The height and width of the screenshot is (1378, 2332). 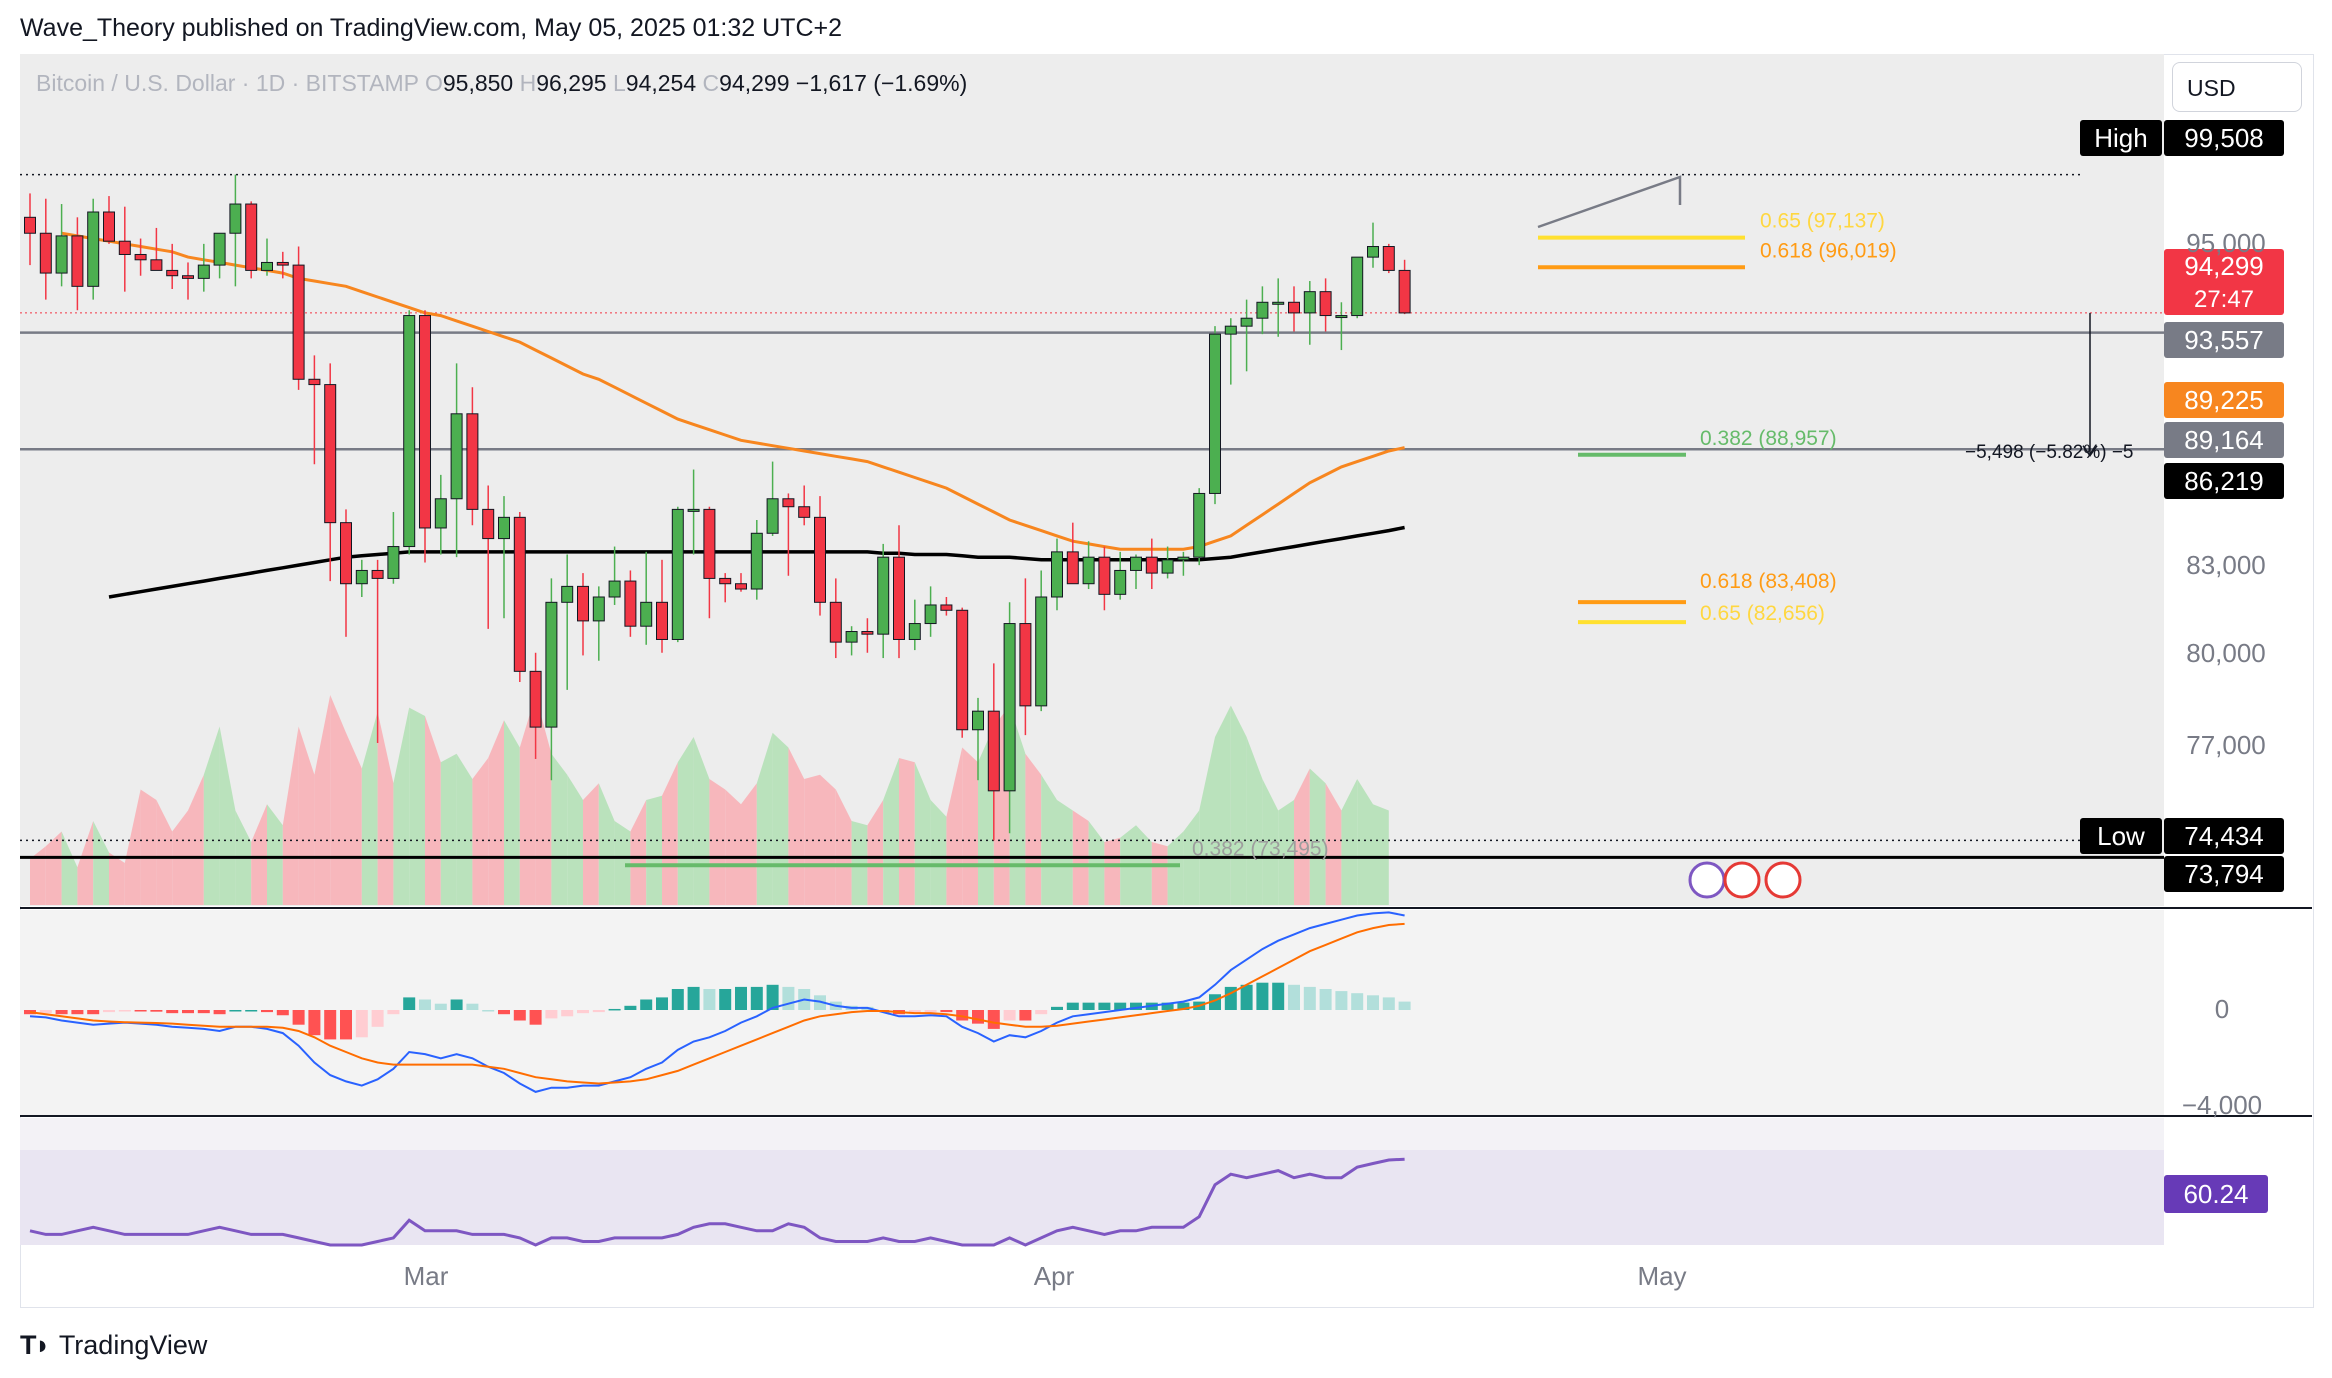 What do you see at coordinates (1762, 613) in the screenshot?
I see `fib-level-label: 0.65 (82,656)` at bounding box center [1762, 613].